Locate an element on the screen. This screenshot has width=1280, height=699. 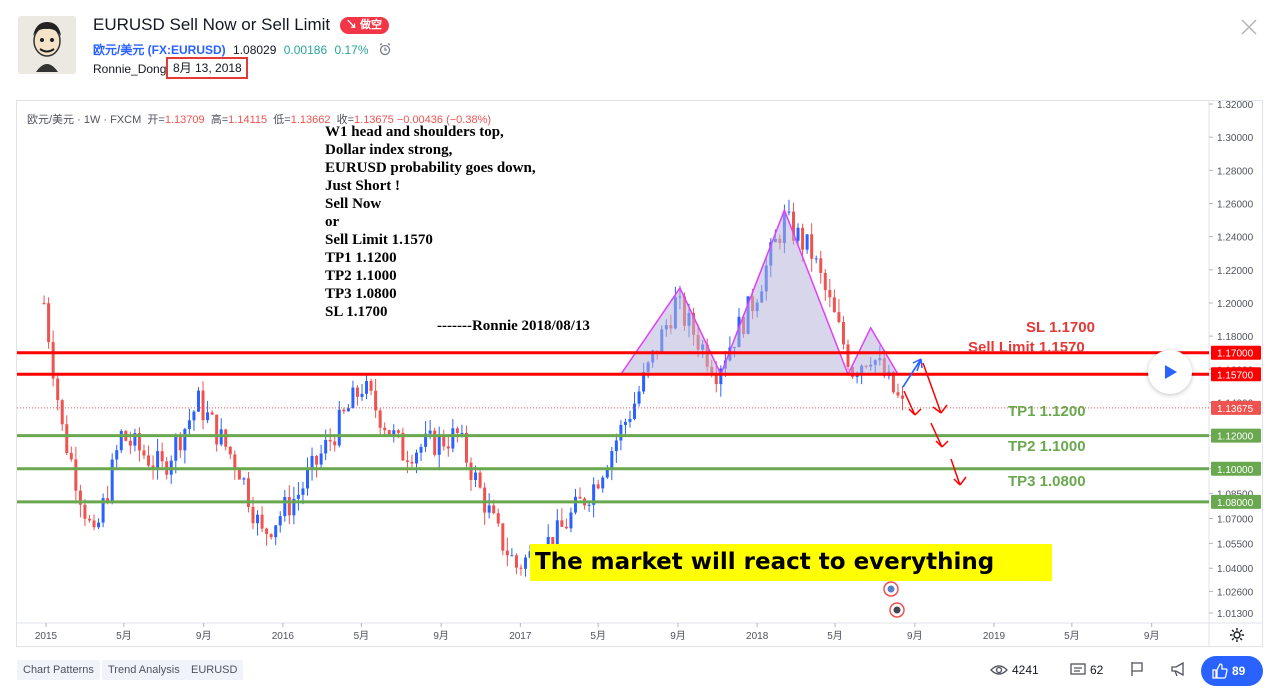
tag-eurusd: EURUSD is located at coordinates (214, 670).